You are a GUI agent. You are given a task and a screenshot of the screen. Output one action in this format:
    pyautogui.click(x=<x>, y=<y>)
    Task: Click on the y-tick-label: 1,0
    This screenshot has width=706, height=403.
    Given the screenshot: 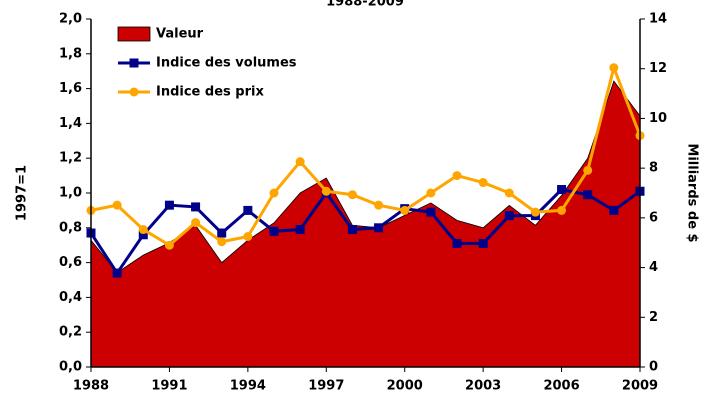 What is the action you would take?
    pyautogui.click(x=70, y=193)
    